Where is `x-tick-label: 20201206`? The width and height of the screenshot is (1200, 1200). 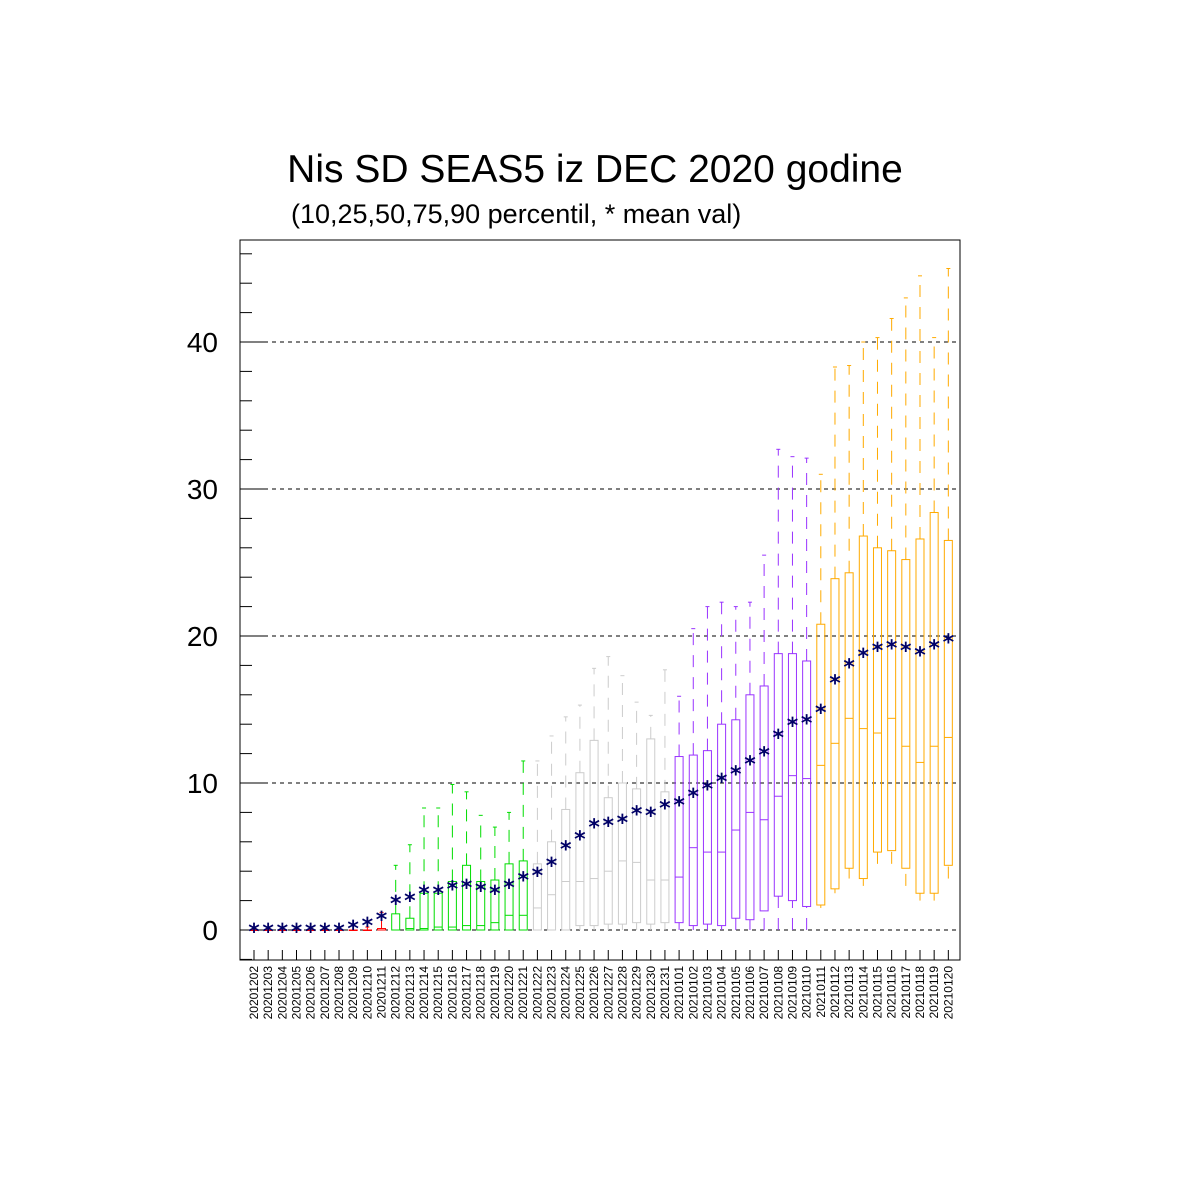 x-tick-label: 20201206 is located at coordinates (311, 993).